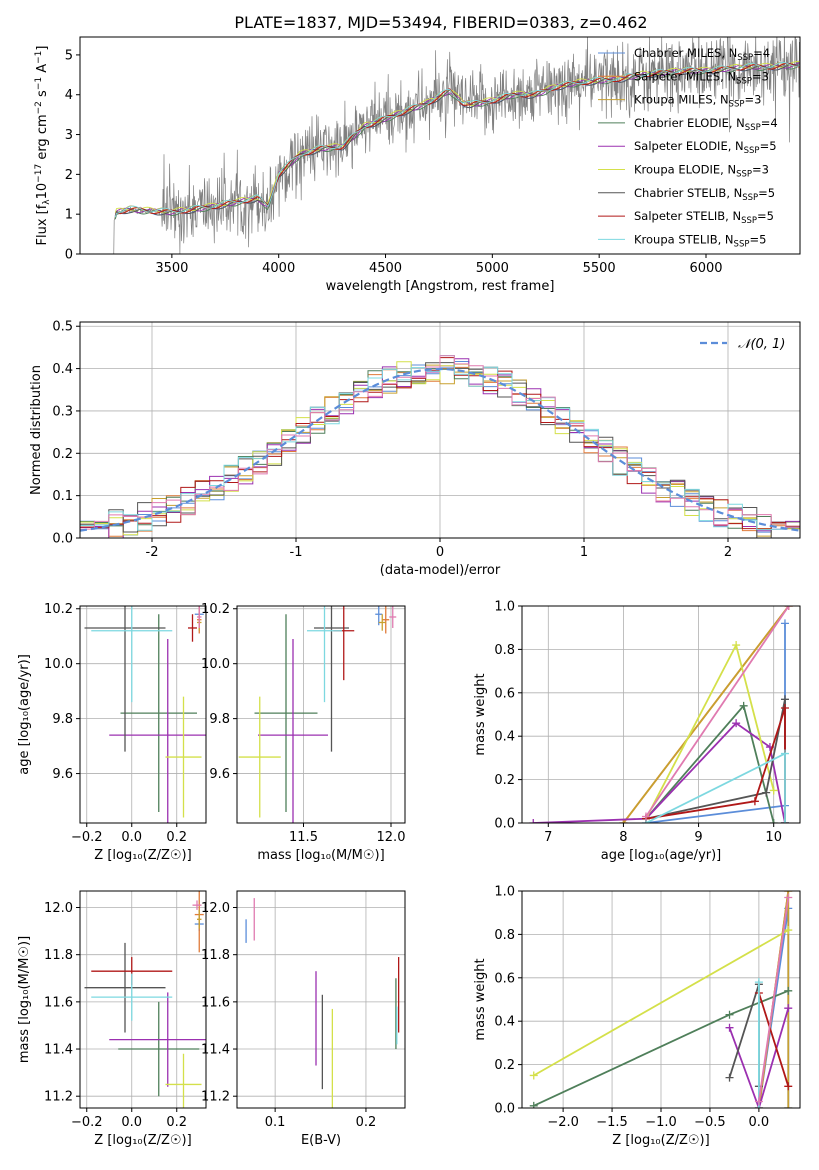  I want to click on x-tick-label: 10, so click(773, 837).